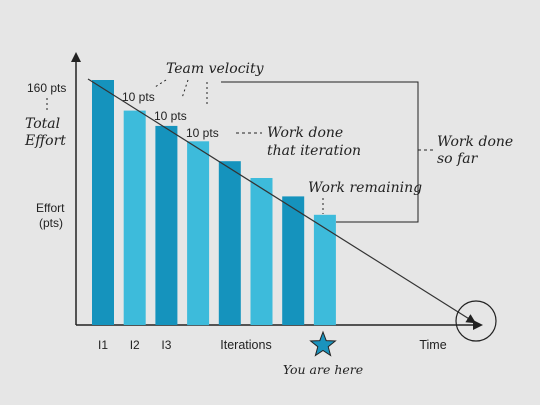 The width and height of the screenshot is (540, 405). I want to click on step-label-2: 10 pts, so click(170, 116).